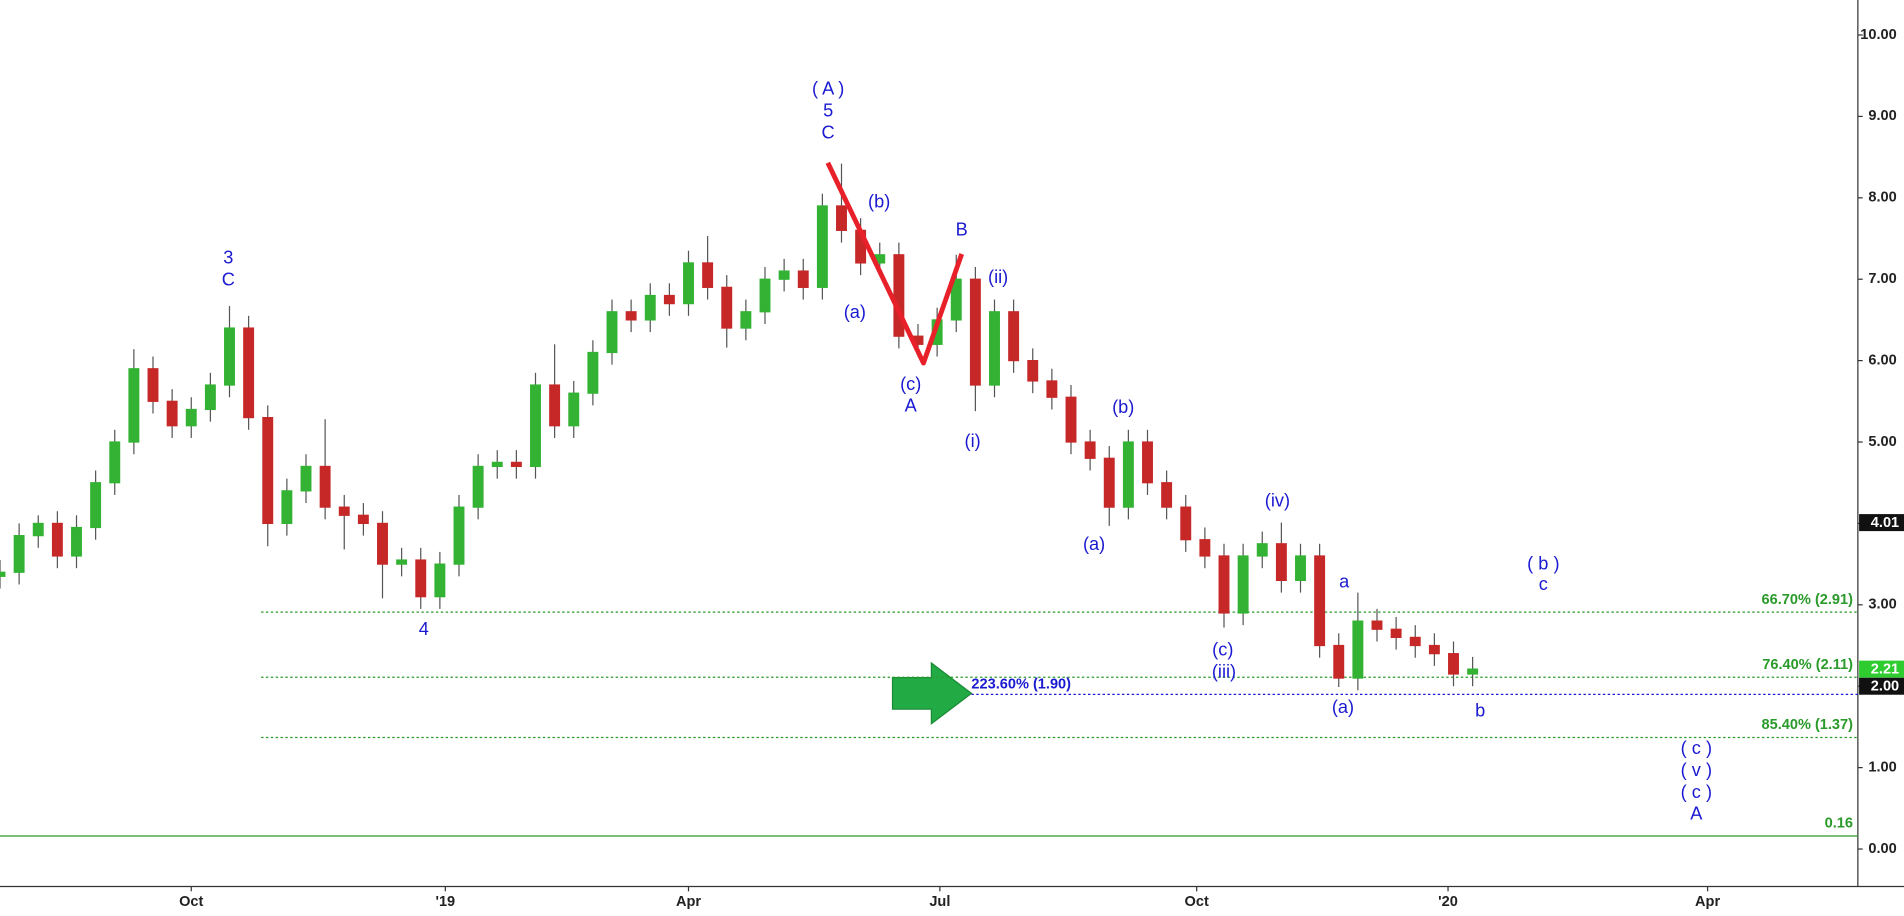 The image size is (1904, 916). Describe the element at coordinates (932, 693) in the screenshot. I see `arrow` at that location.